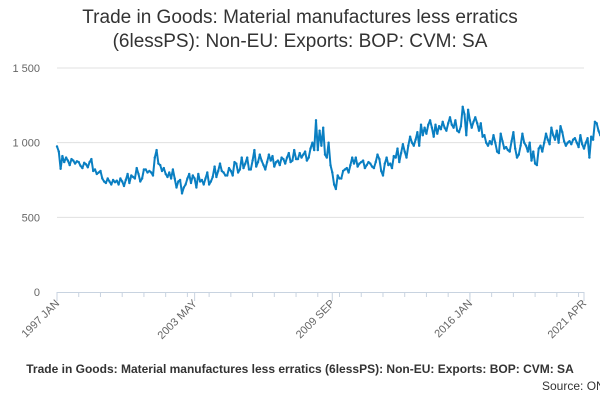  Describe the element at coordinates (300, 41) in the screenshot. I see `chart-title-line-2: (6lessPS): Non-EU: Exports: BOP: CVM: SA` at that location.